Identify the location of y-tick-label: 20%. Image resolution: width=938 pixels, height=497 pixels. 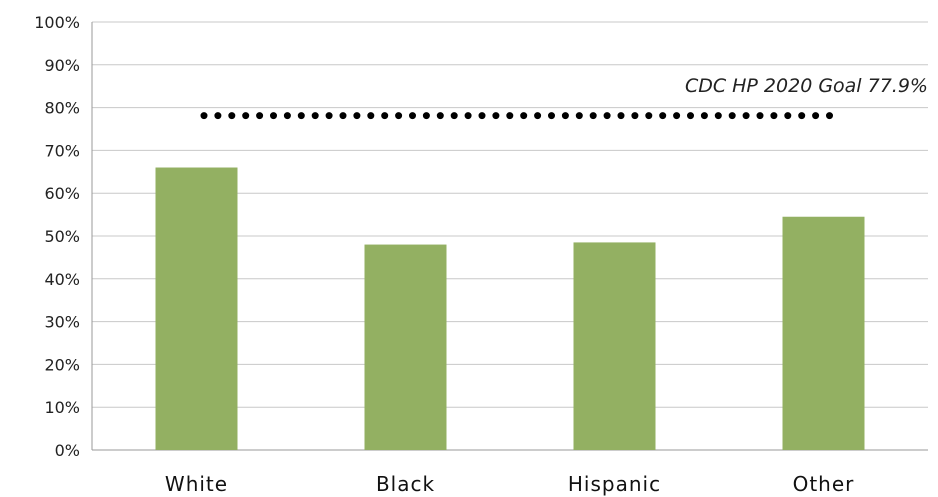
(62, 364).